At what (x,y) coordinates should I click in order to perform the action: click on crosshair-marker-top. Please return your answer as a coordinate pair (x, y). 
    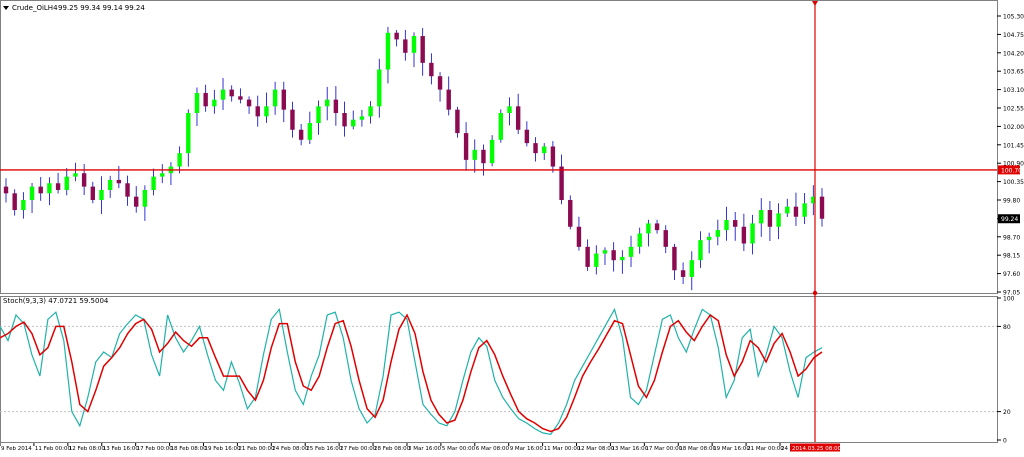
    Looking at the image, I should click on (815, 3).